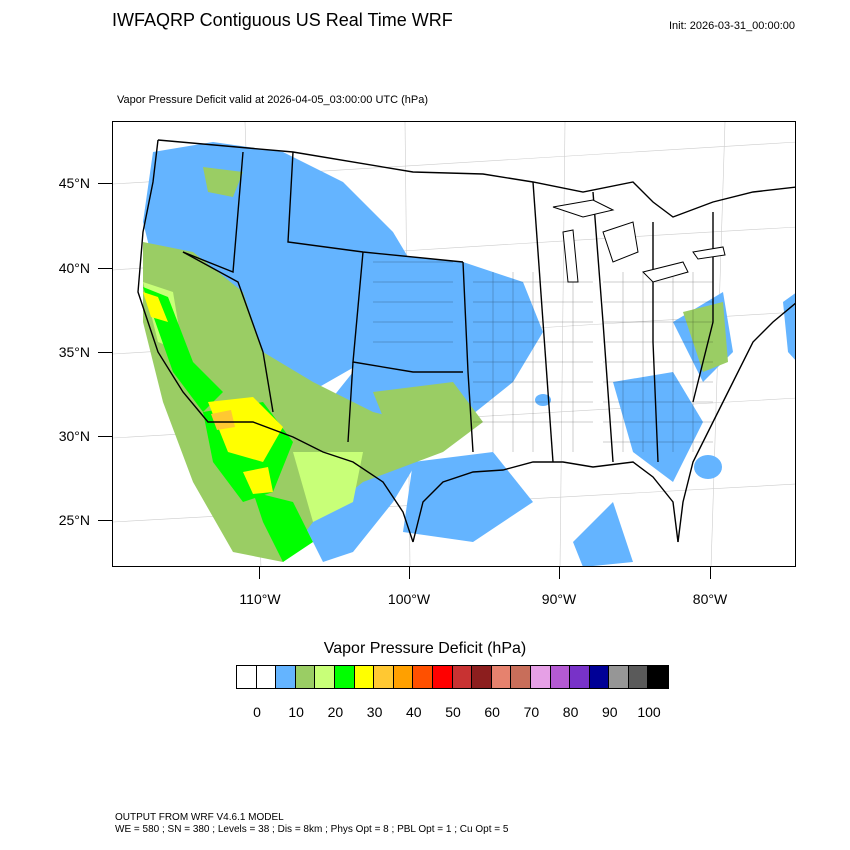 The height and width of the screenshot is (850, 850). What do you see at coordinates (639, 241) in the screenshot?
I see `great-lakes` at bounding box center [639, 241].